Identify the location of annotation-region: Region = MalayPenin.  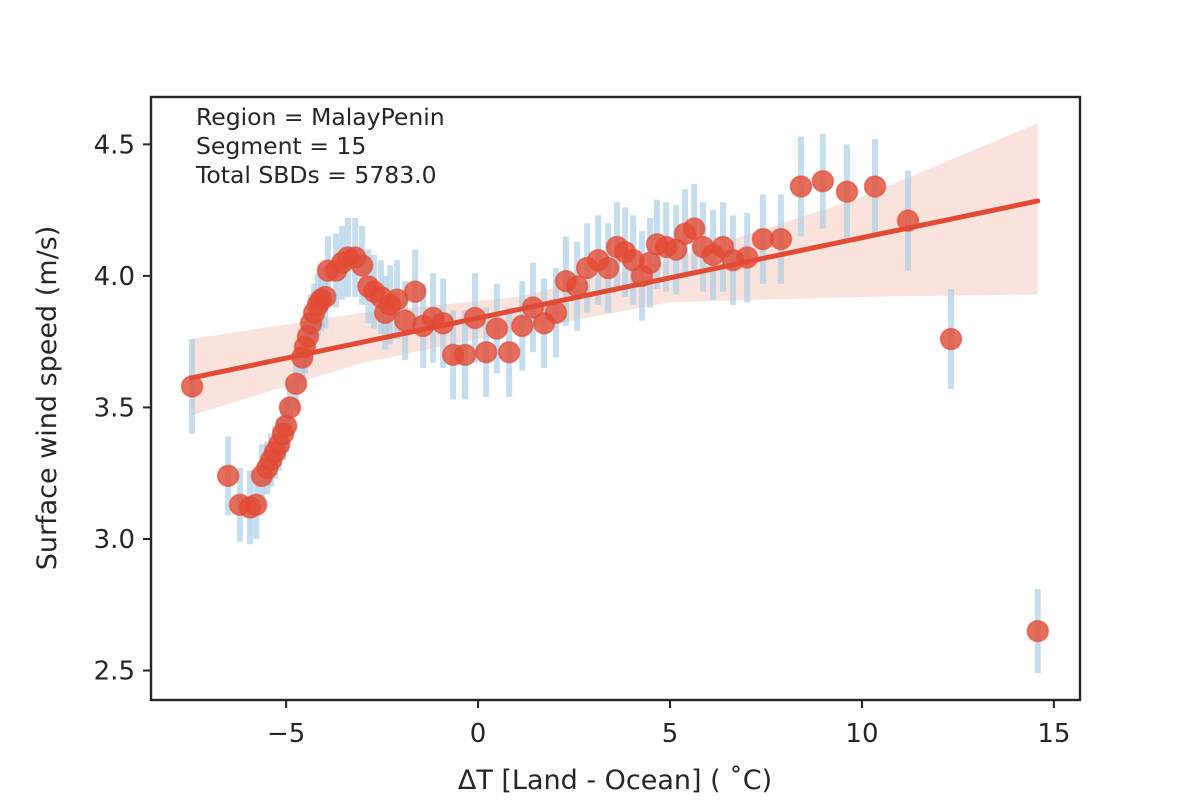
(320, 117).